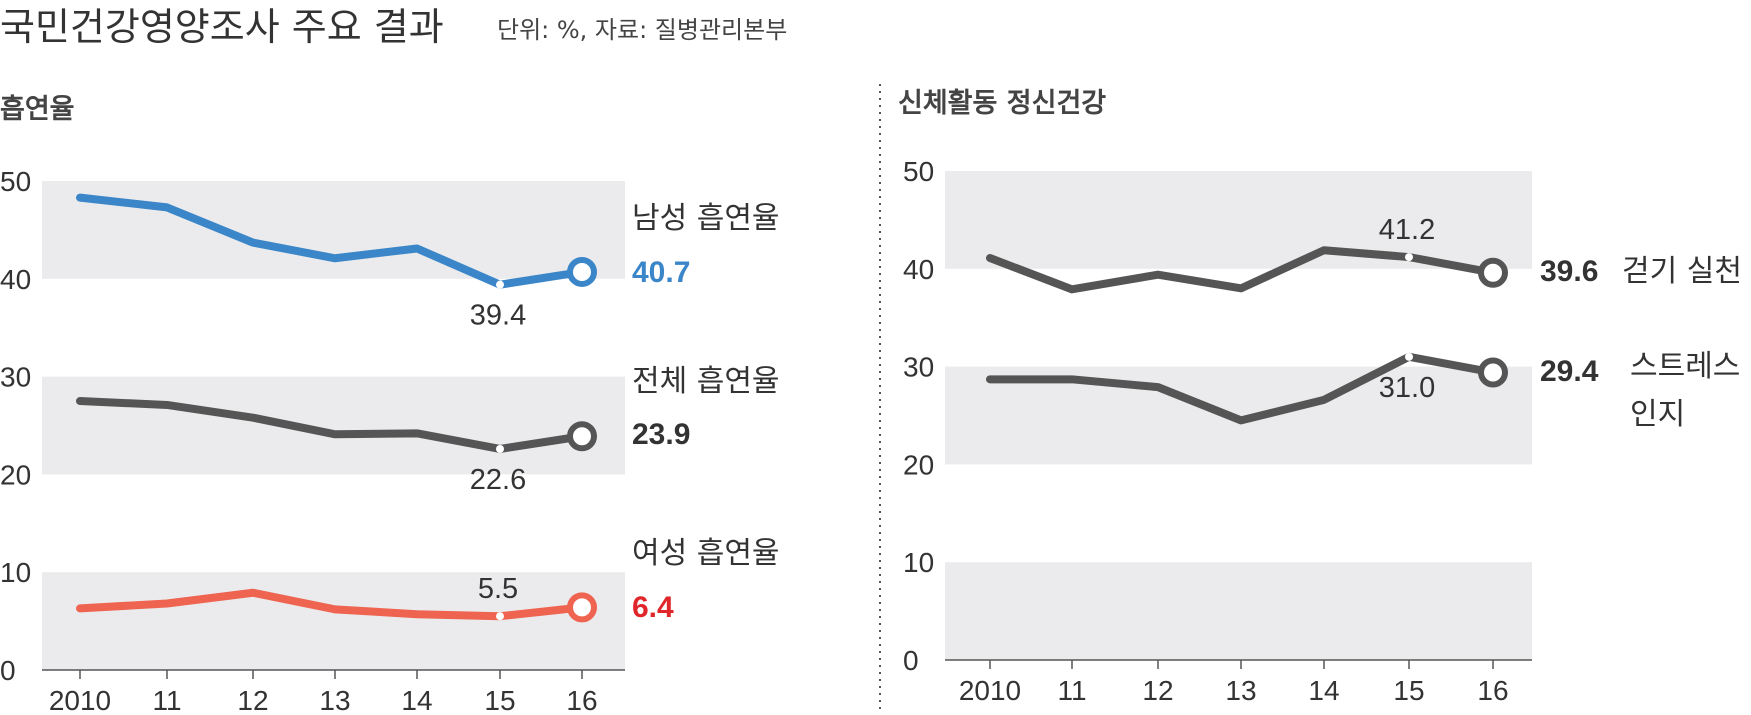 This screenshot has height=715, width=1751. I want to click on end-value-female: 6.4, so click(653, 607).